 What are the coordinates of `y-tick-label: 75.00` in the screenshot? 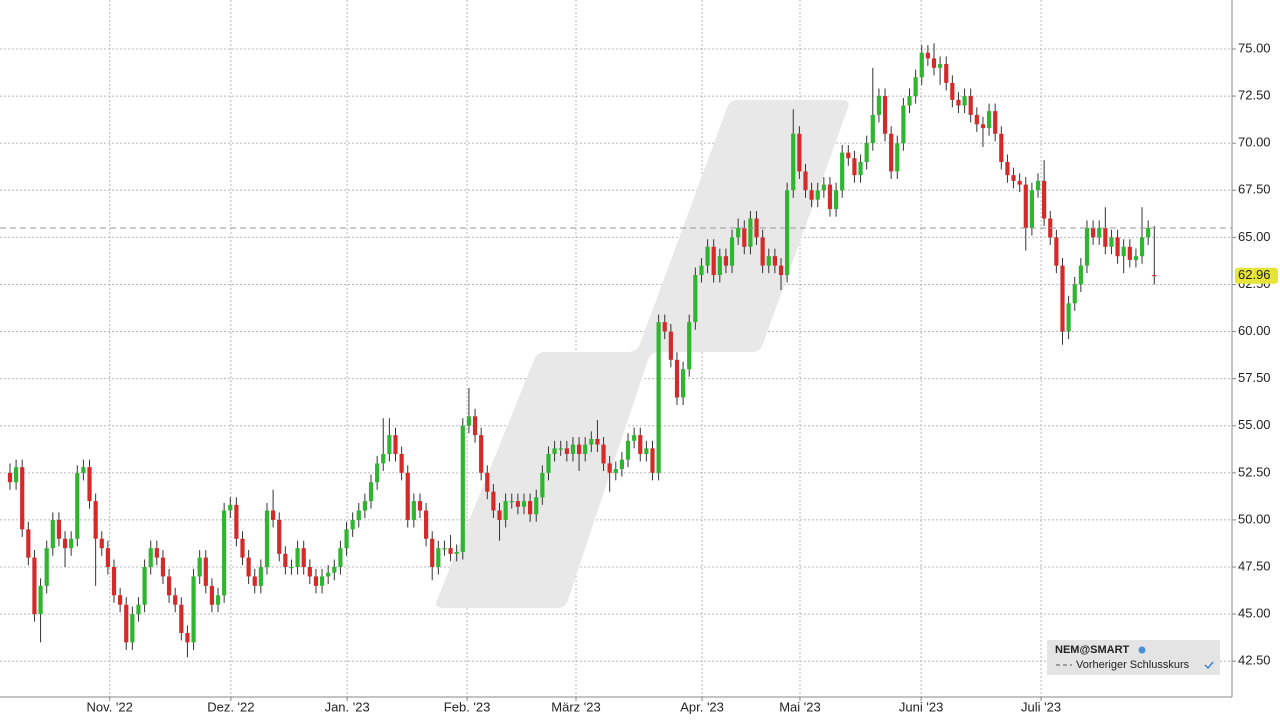 It's located at (1254, 47).